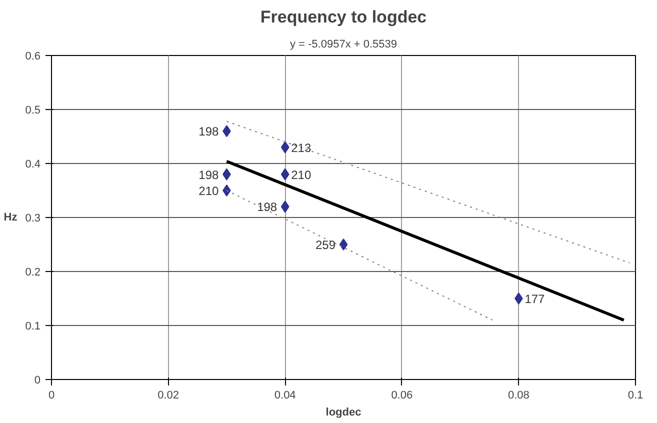 The image size is (657, 423). Describe the element at coordinates (11, 218) in the screenshot. I see `y-axis-title: Hz` at that location.